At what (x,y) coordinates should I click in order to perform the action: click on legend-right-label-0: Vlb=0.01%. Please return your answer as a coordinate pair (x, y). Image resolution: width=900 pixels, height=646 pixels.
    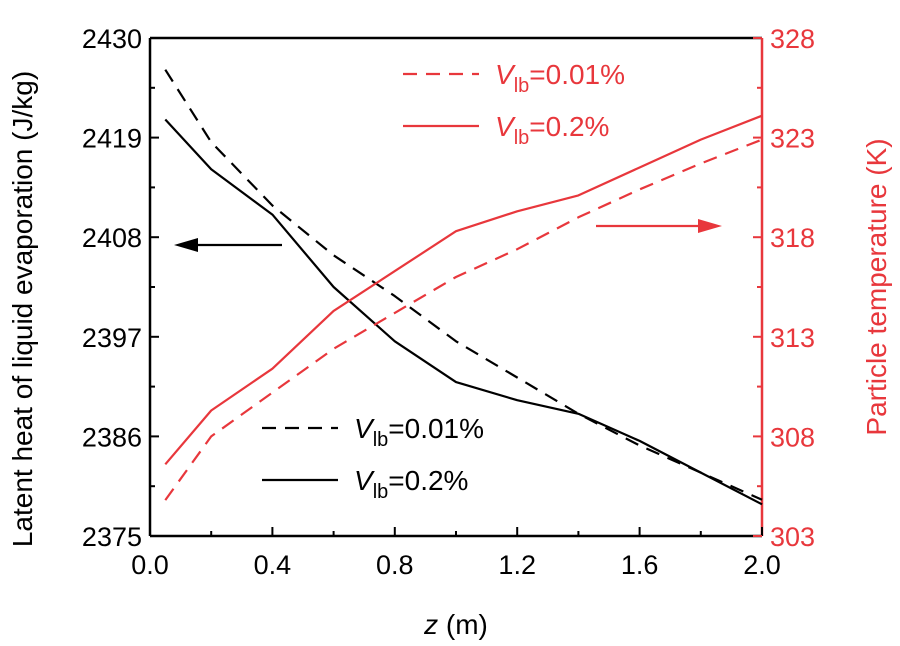
    Looking at the image, I should click on (560, 78).